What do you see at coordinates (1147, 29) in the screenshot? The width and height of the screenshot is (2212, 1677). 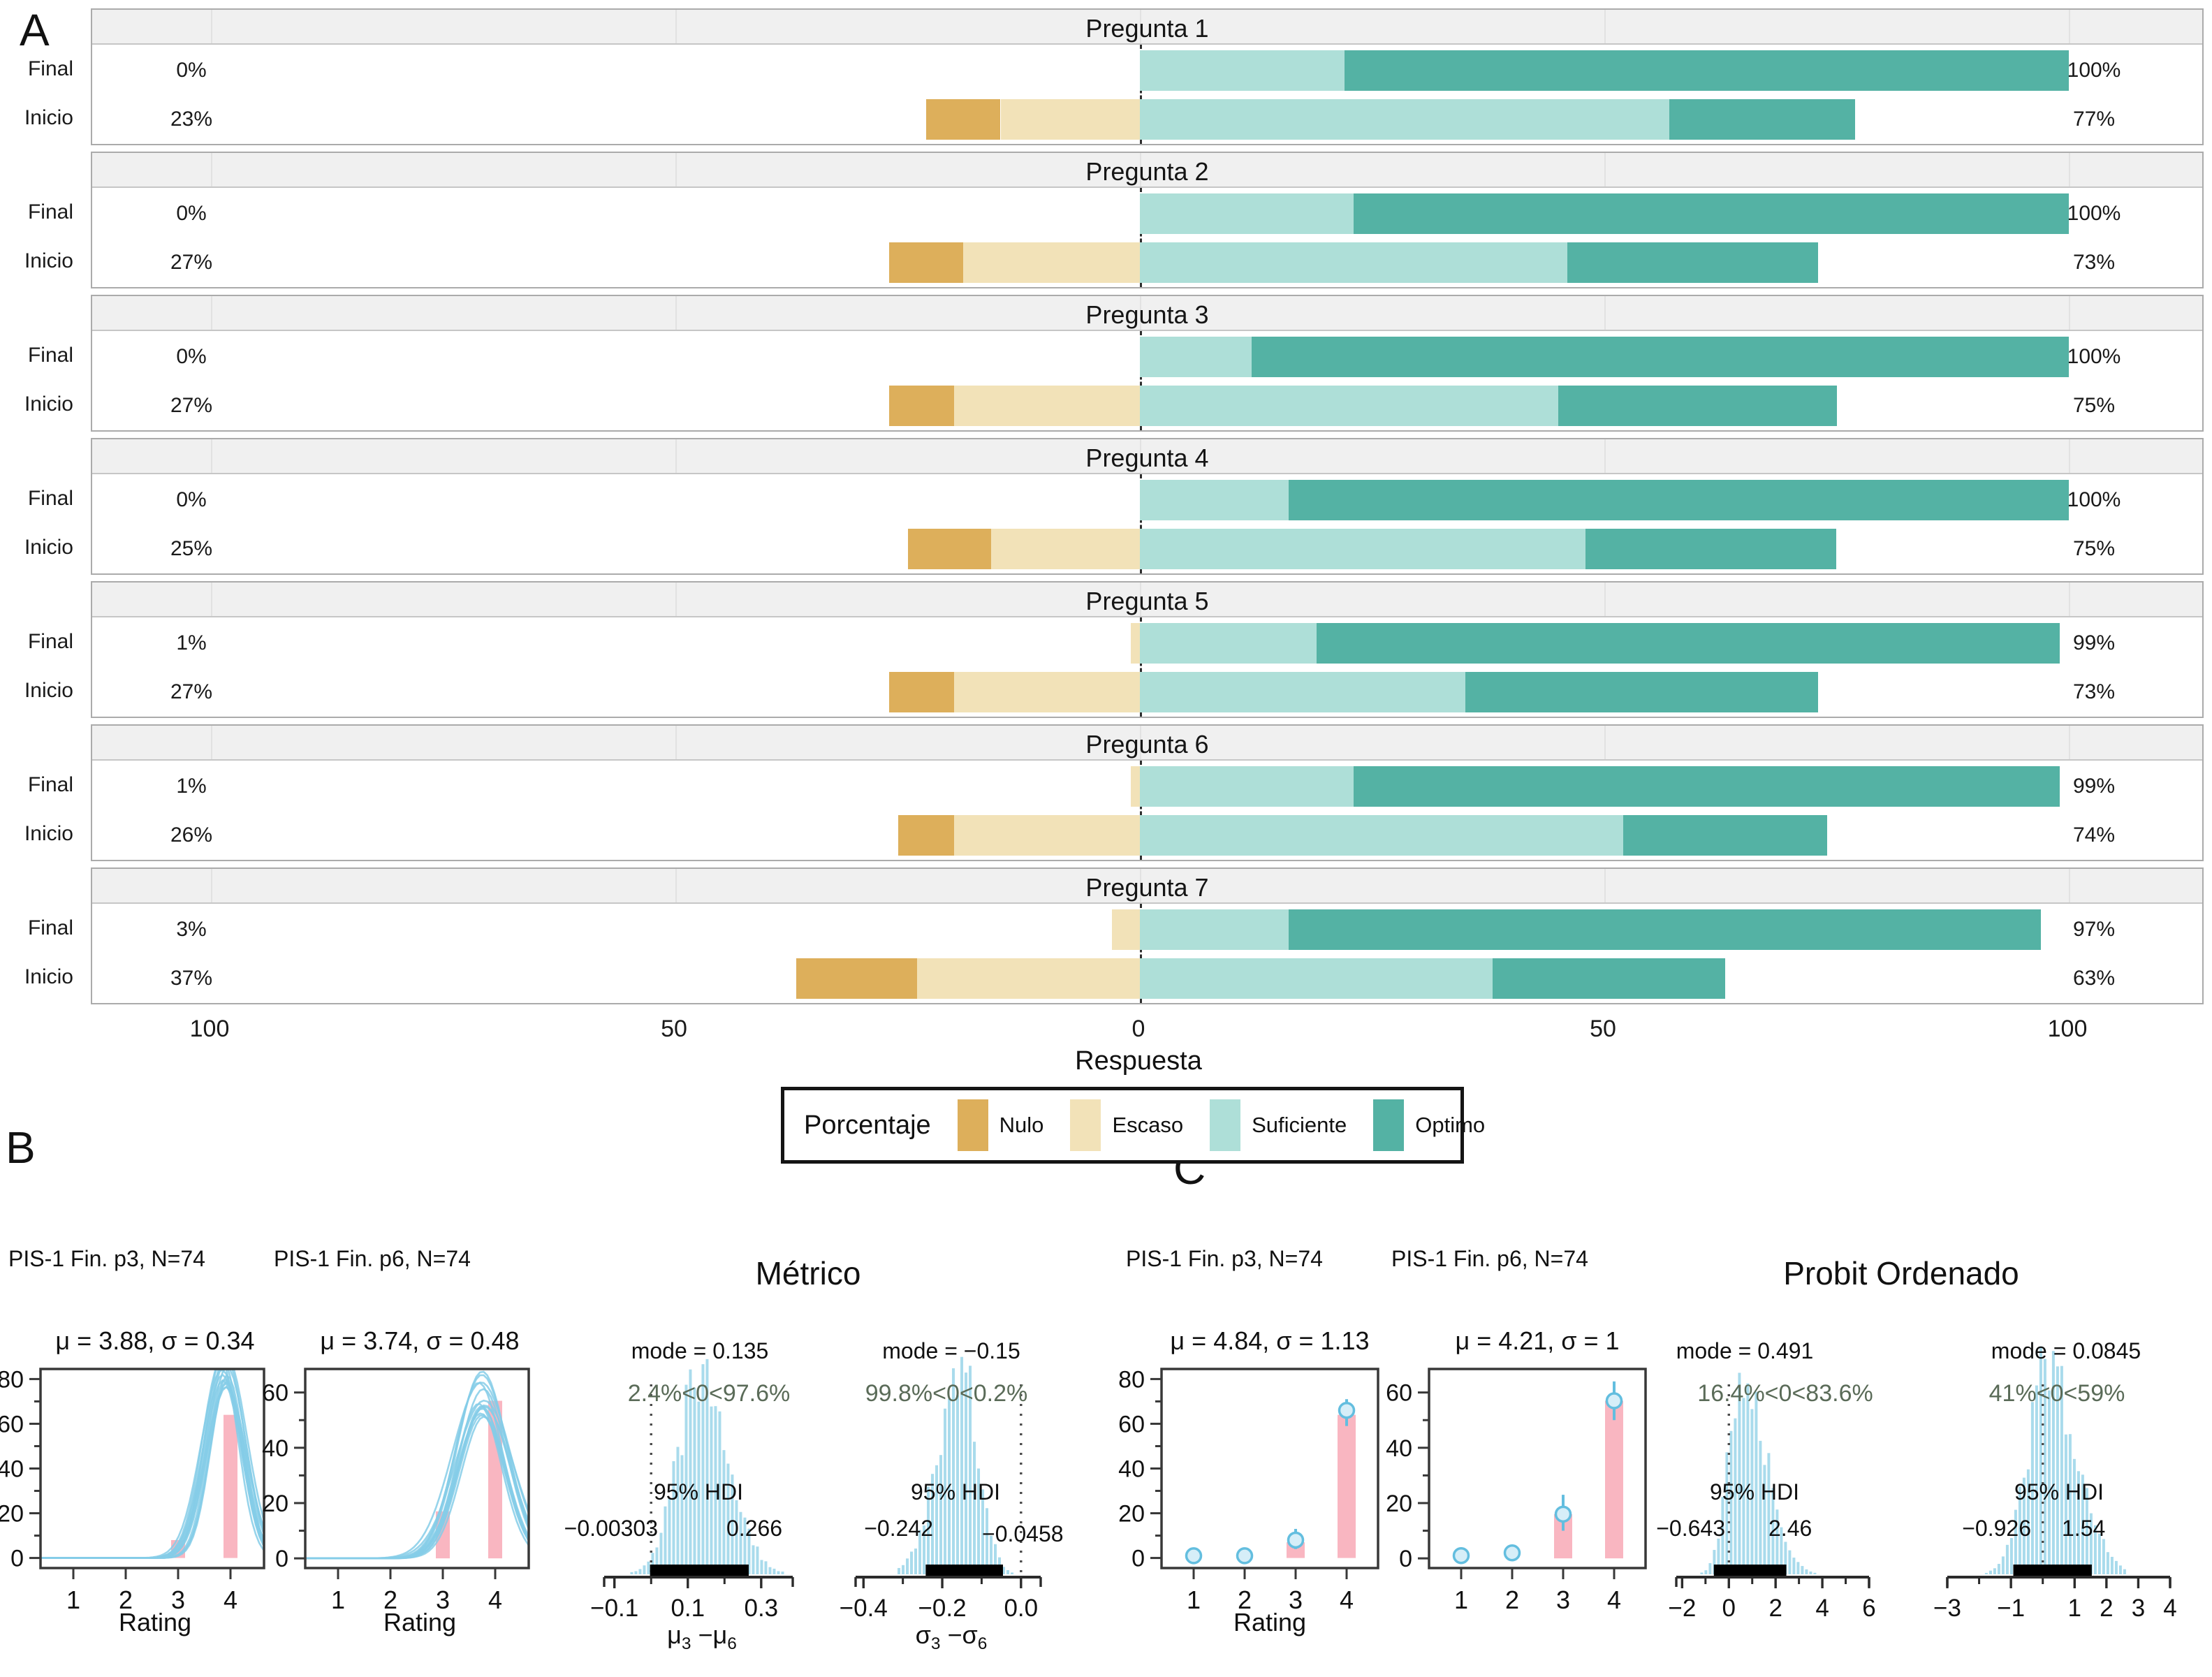 I see `pregunta-title: Pregunta 1` at bounding box center [1147, 29].